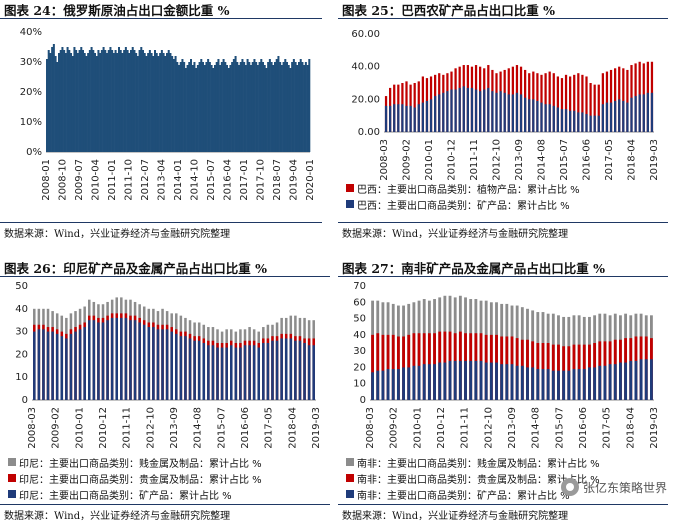 This screenshot has width=675, height=522. Describe the element at coordinates (478, 464) in the screenshot. I see `legend-label: 南非：主要出口商品类别：贱金属及制品：累计占比 %` at that location.